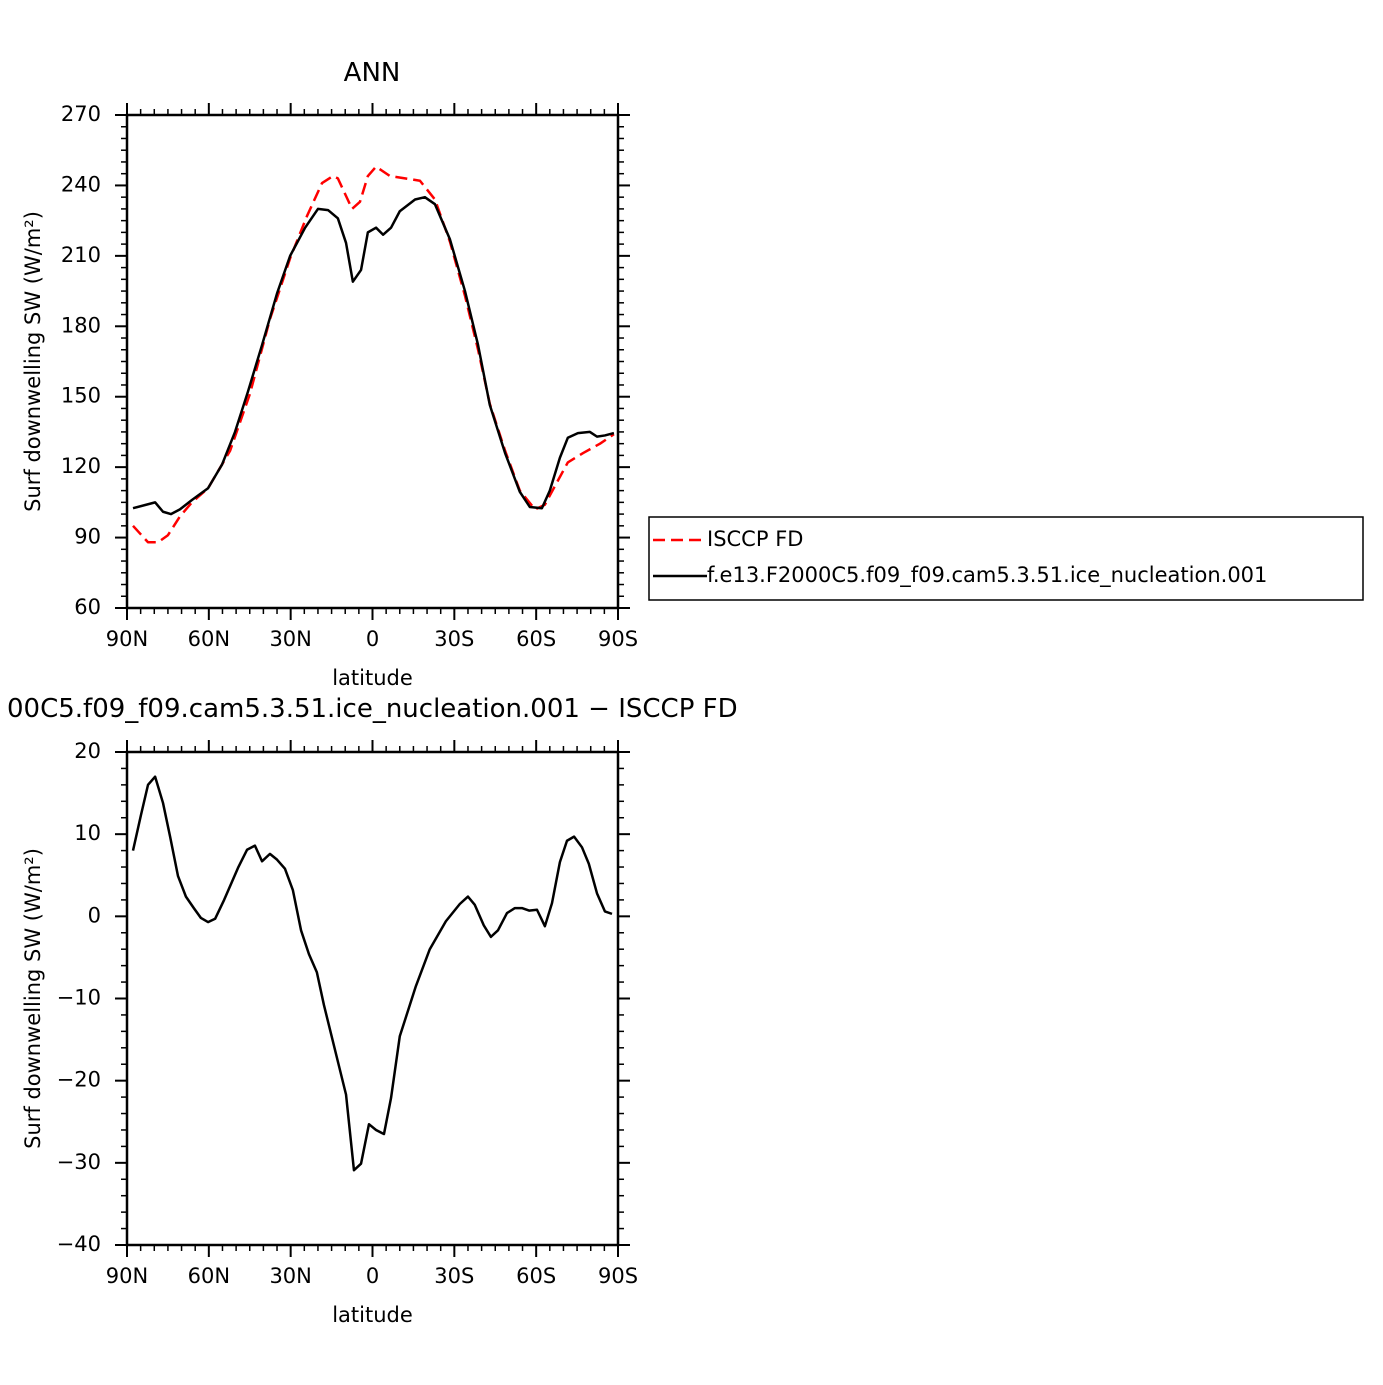  Describe the element at coordinates (81, 184) in the screenshot. I see `y-tick-label: 240` at that location.